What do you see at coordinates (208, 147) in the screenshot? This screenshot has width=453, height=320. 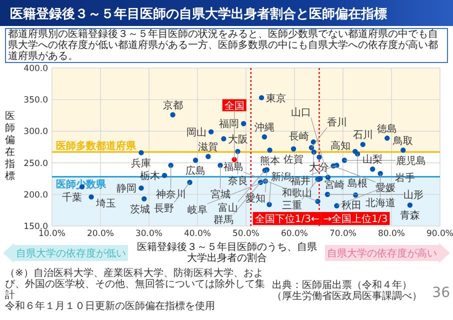 I see `annotation: 滋賀` at bounding box center [208, 147].